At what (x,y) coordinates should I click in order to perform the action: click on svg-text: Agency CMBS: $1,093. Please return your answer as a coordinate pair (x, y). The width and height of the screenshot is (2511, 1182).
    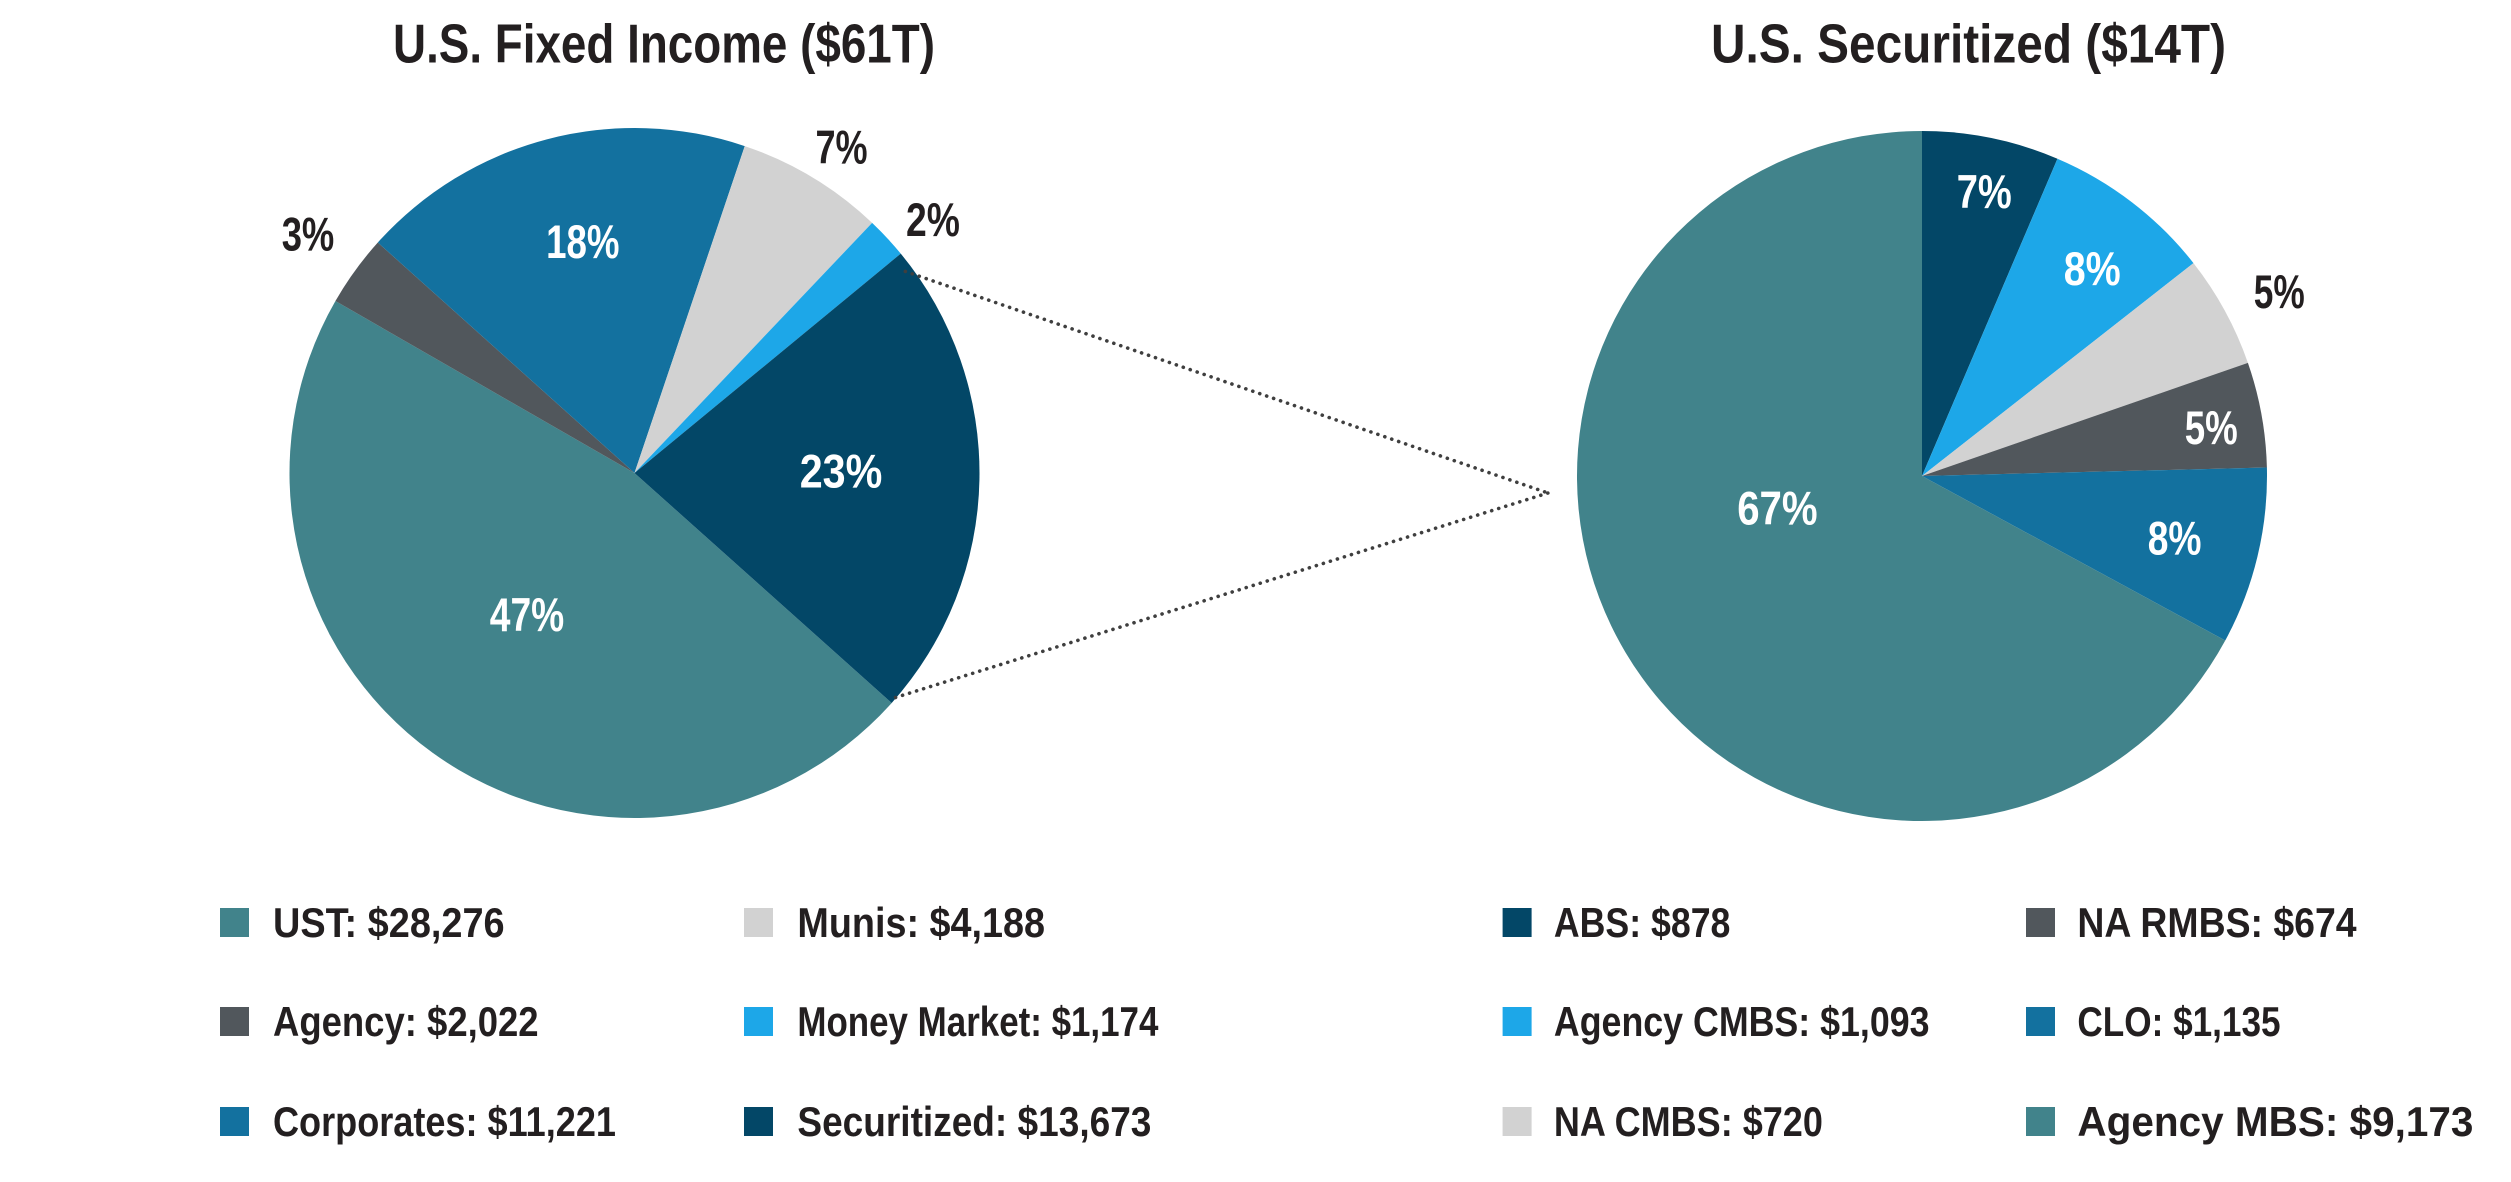
    Looking at the image, I should click on (1742, 1021).